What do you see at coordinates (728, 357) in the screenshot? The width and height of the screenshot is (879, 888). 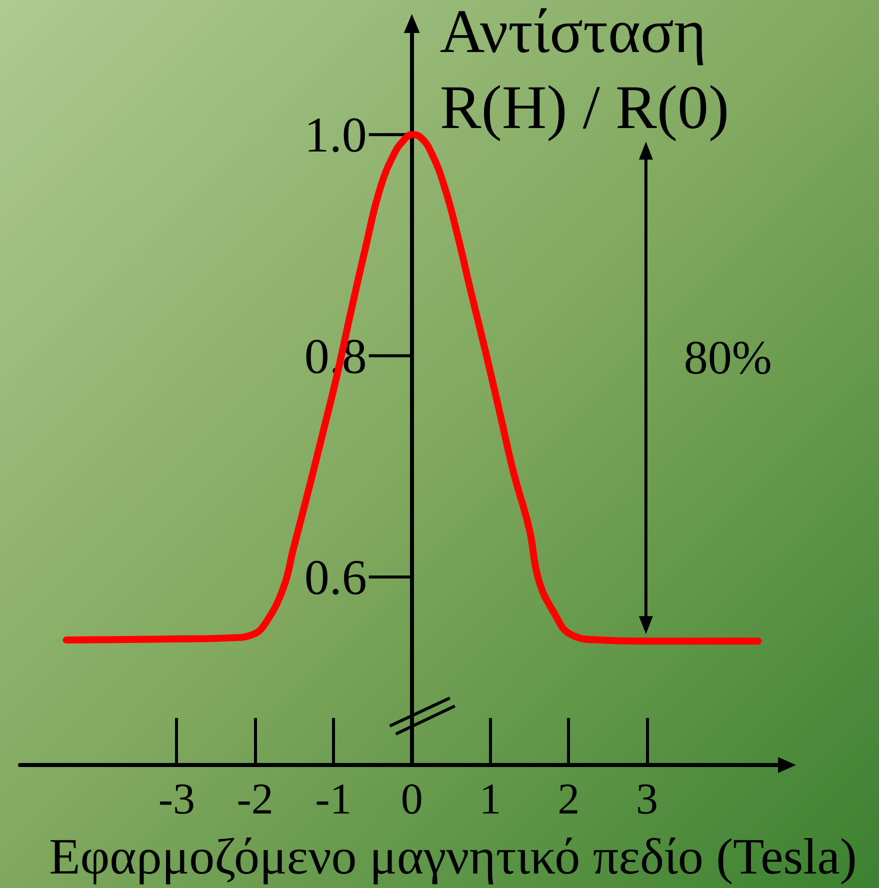 I see `annotation: 80%` at bounding box center [728, 357].